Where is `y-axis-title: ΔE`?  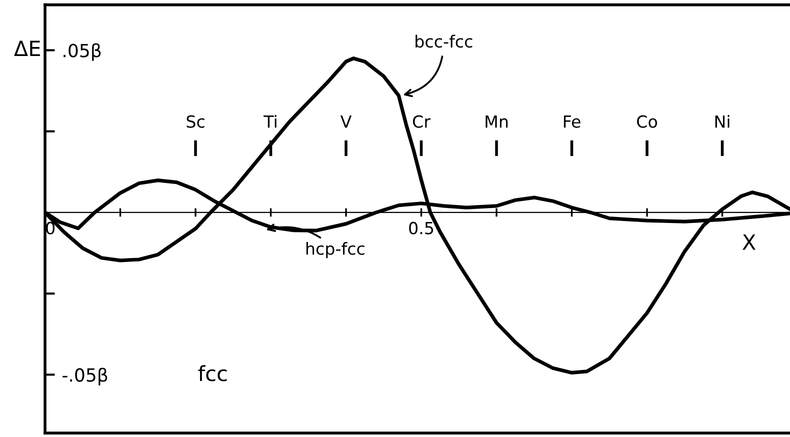 y-axis-title: ΔE is located at coordinates (27, 48).